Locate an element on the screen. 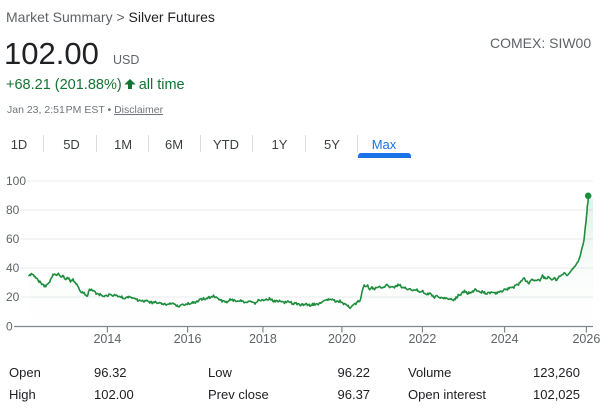 Image resolution: width=603 pixels, height=410 pixels. svg-text: 60 is located at coordinates (13, 239).